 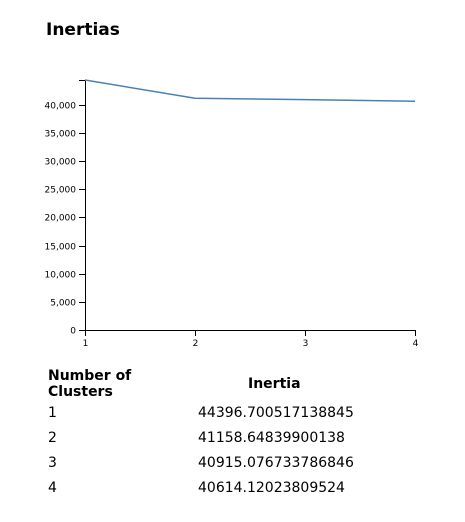 What do you see at coordinates (52, 487) in the screenshot?
I see `cell-clusters: 4` at bounding box center [52, 487].